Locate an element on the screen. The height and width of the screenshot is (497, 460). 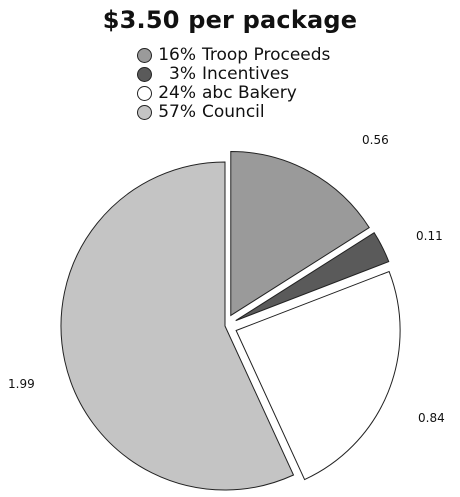
legend-label: abc Bakery is located at coordinates (249, 93).